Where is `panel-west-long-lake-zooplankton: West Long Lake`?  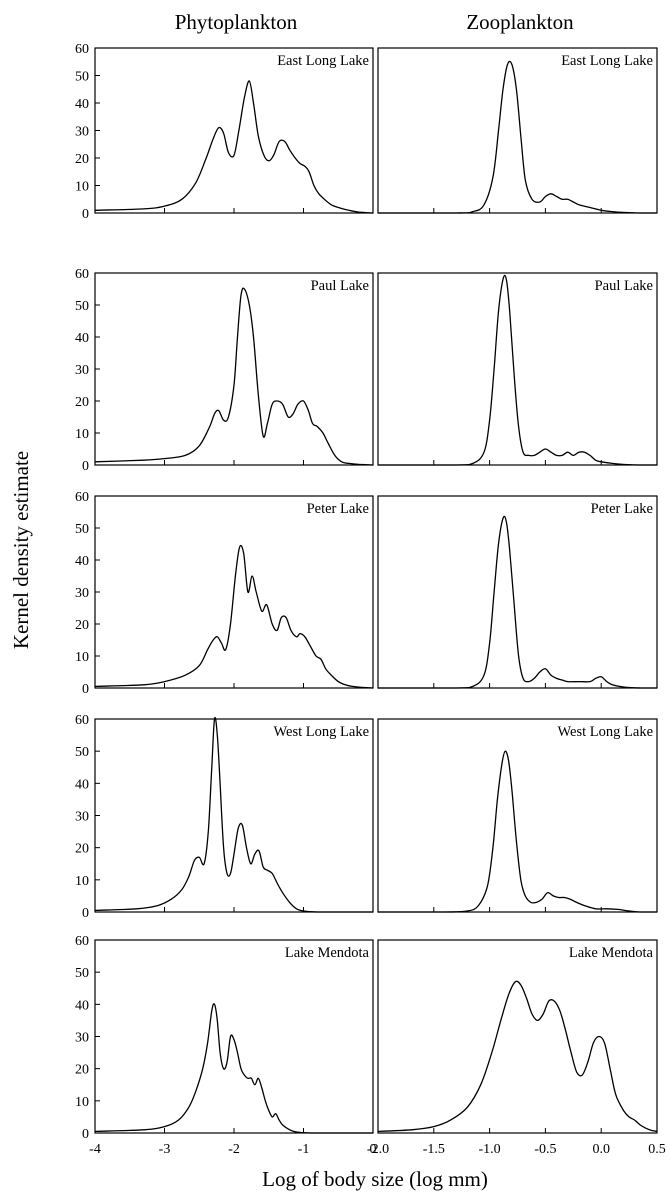
panel-west-long-lake-zooplankton: West Long Lake is located at coordinates (517, 815).